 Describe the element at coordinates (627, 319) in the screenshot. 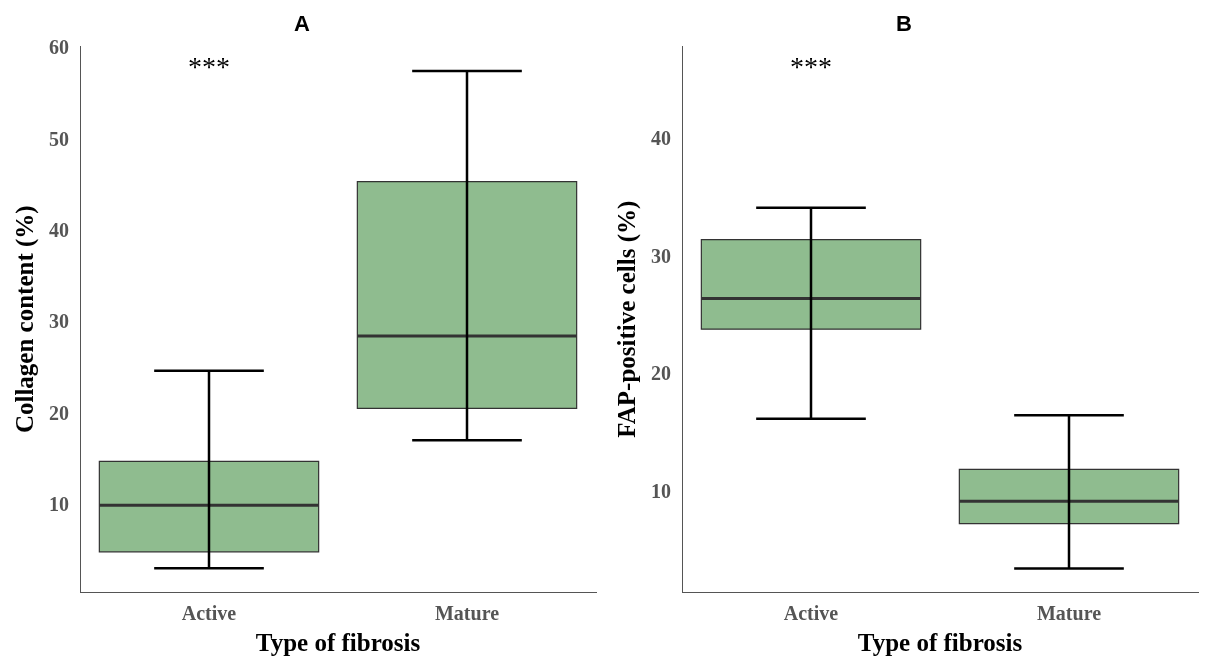

I see `y-axis-title: FAP-positive cells (%)` at that location.